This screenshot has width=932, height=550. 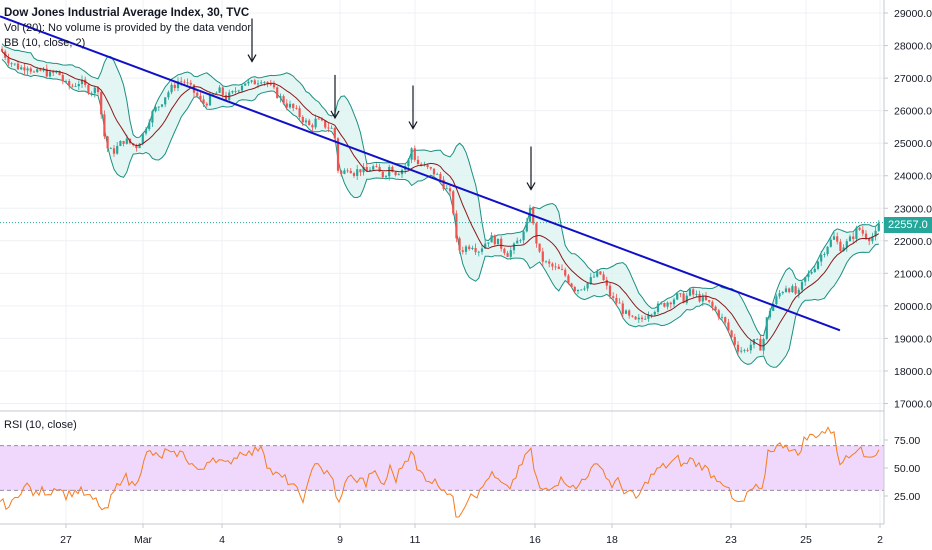 I want to click on arrow-annotations, so click(x=391, y=104).